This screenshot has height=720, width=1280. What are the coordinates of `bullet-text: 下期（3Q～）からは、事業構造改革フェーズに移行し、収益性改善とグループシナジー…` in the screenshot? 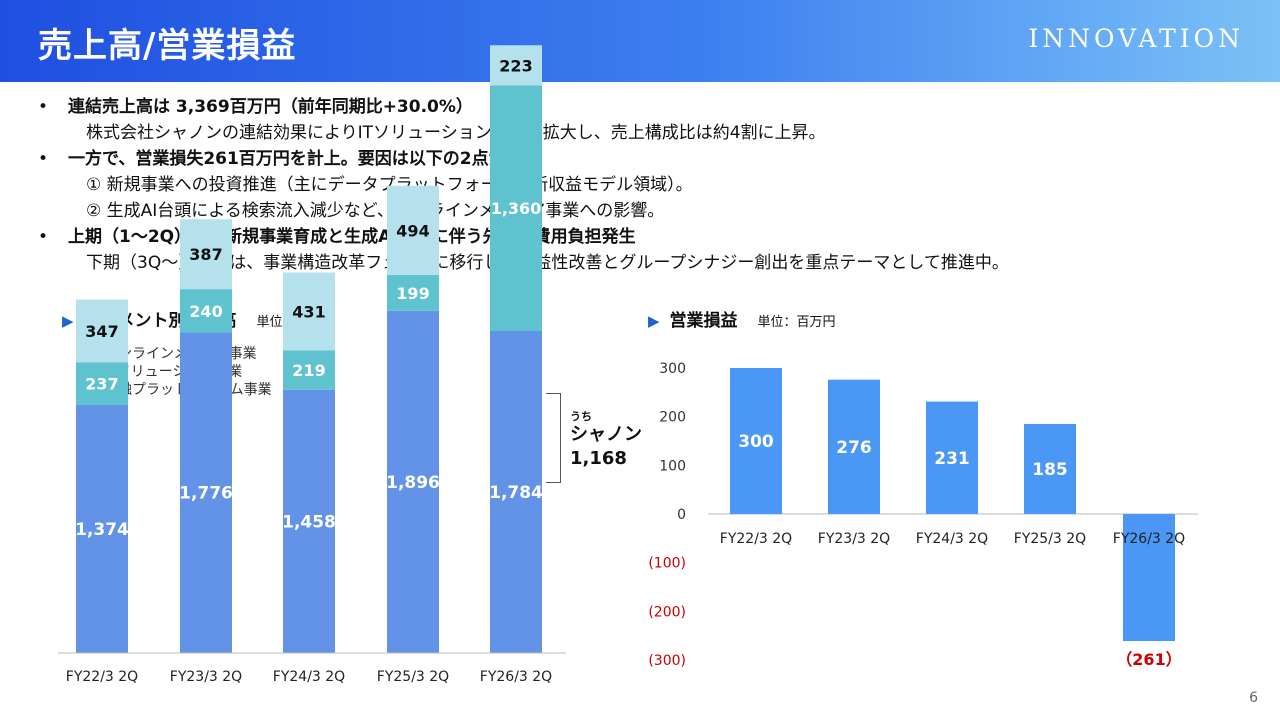 It's located at (547, 263).